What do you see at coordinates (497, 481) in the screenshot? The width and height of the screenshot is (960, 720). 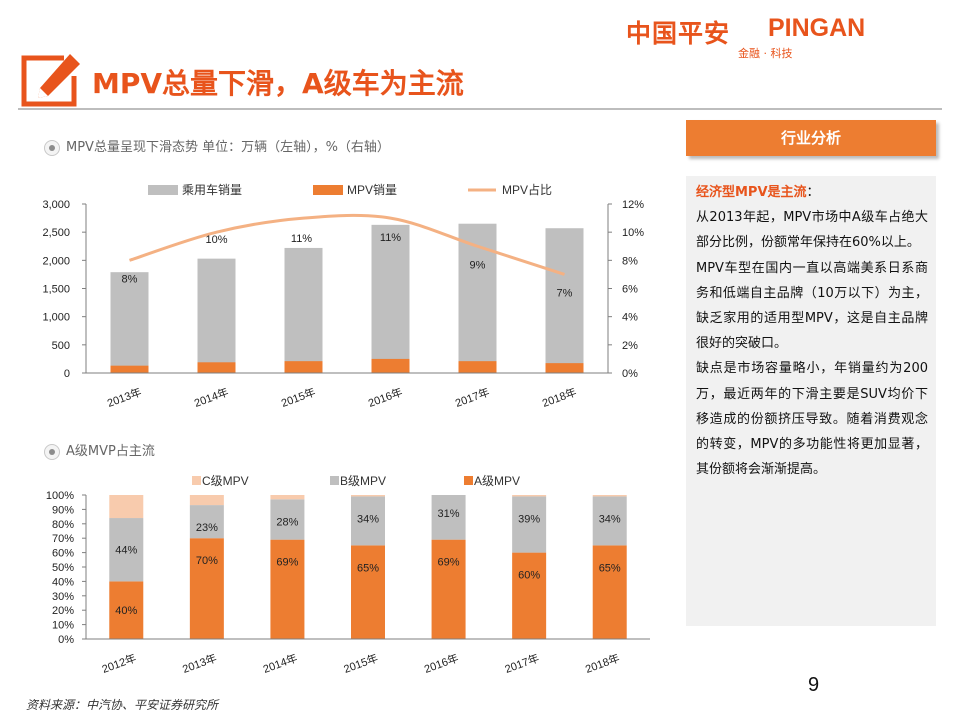 I see `legend-label: A级MPV` at bounding box center [497, 481].